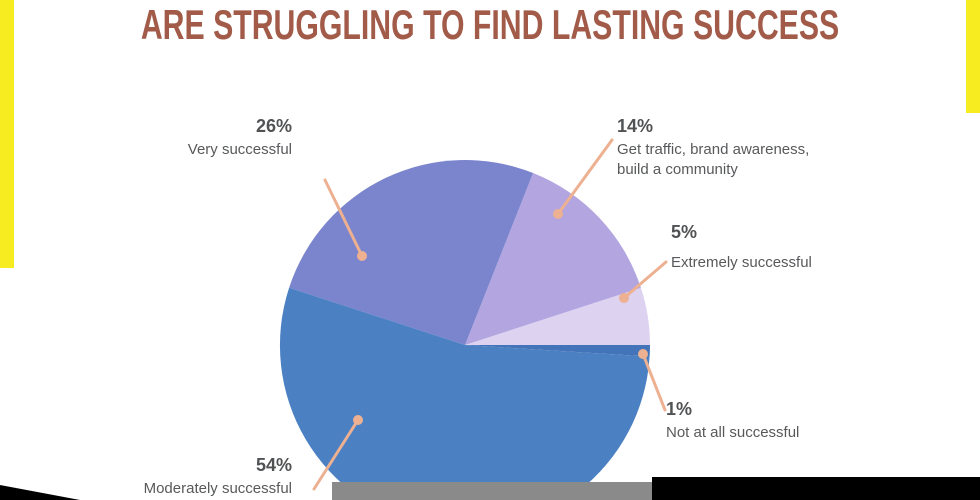  Describe the element at coordinates (776, 421) in the screenshot. I see `callout-not-at-all-successful: 1% Not at all successful` at that location.